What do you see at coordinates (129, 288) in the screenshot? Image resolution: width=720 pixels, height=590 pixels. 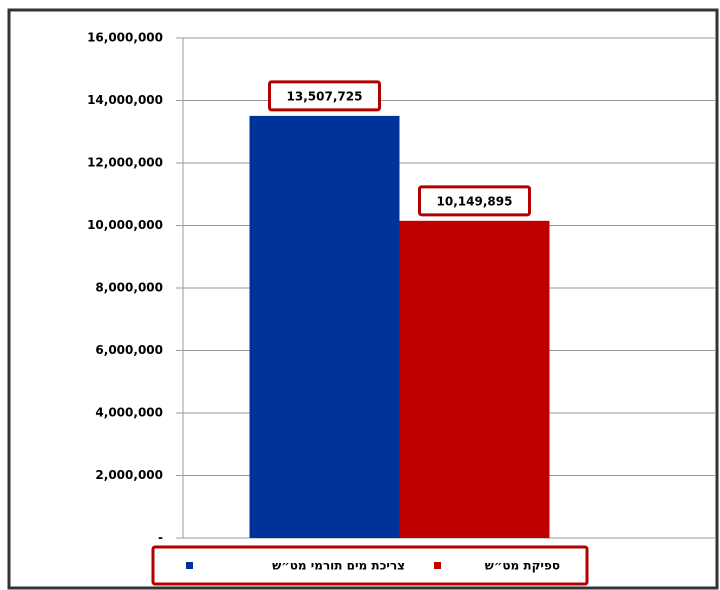 I see `y-tick-label: 8,000,000` at bounding box center [129, 288].